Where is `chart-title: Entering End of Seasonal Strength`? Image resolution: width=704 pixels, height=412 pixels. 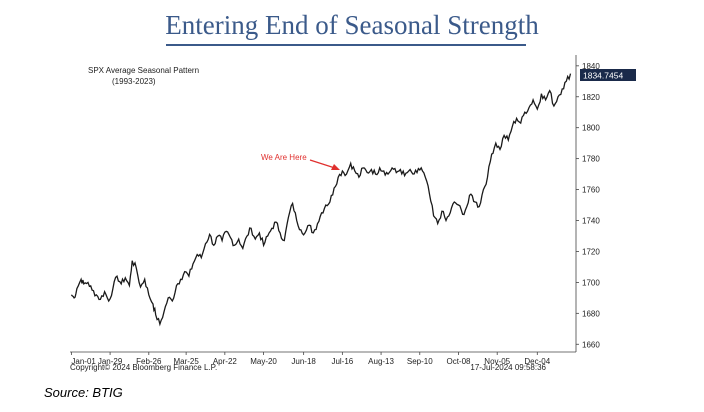
chart-title: Entering End of Seasonal Strength is located at coordinates (352, 25).